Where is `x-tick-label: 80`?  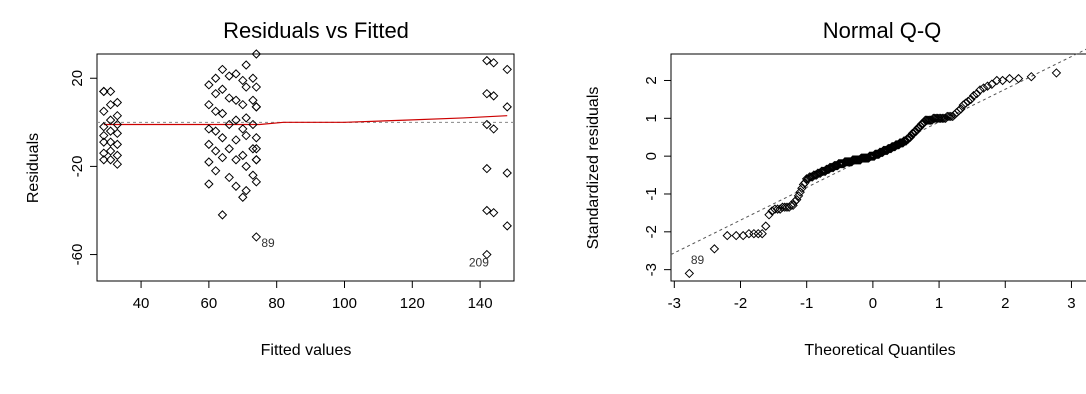
x-tick-label: 80 is located at coordinates (276, 303).